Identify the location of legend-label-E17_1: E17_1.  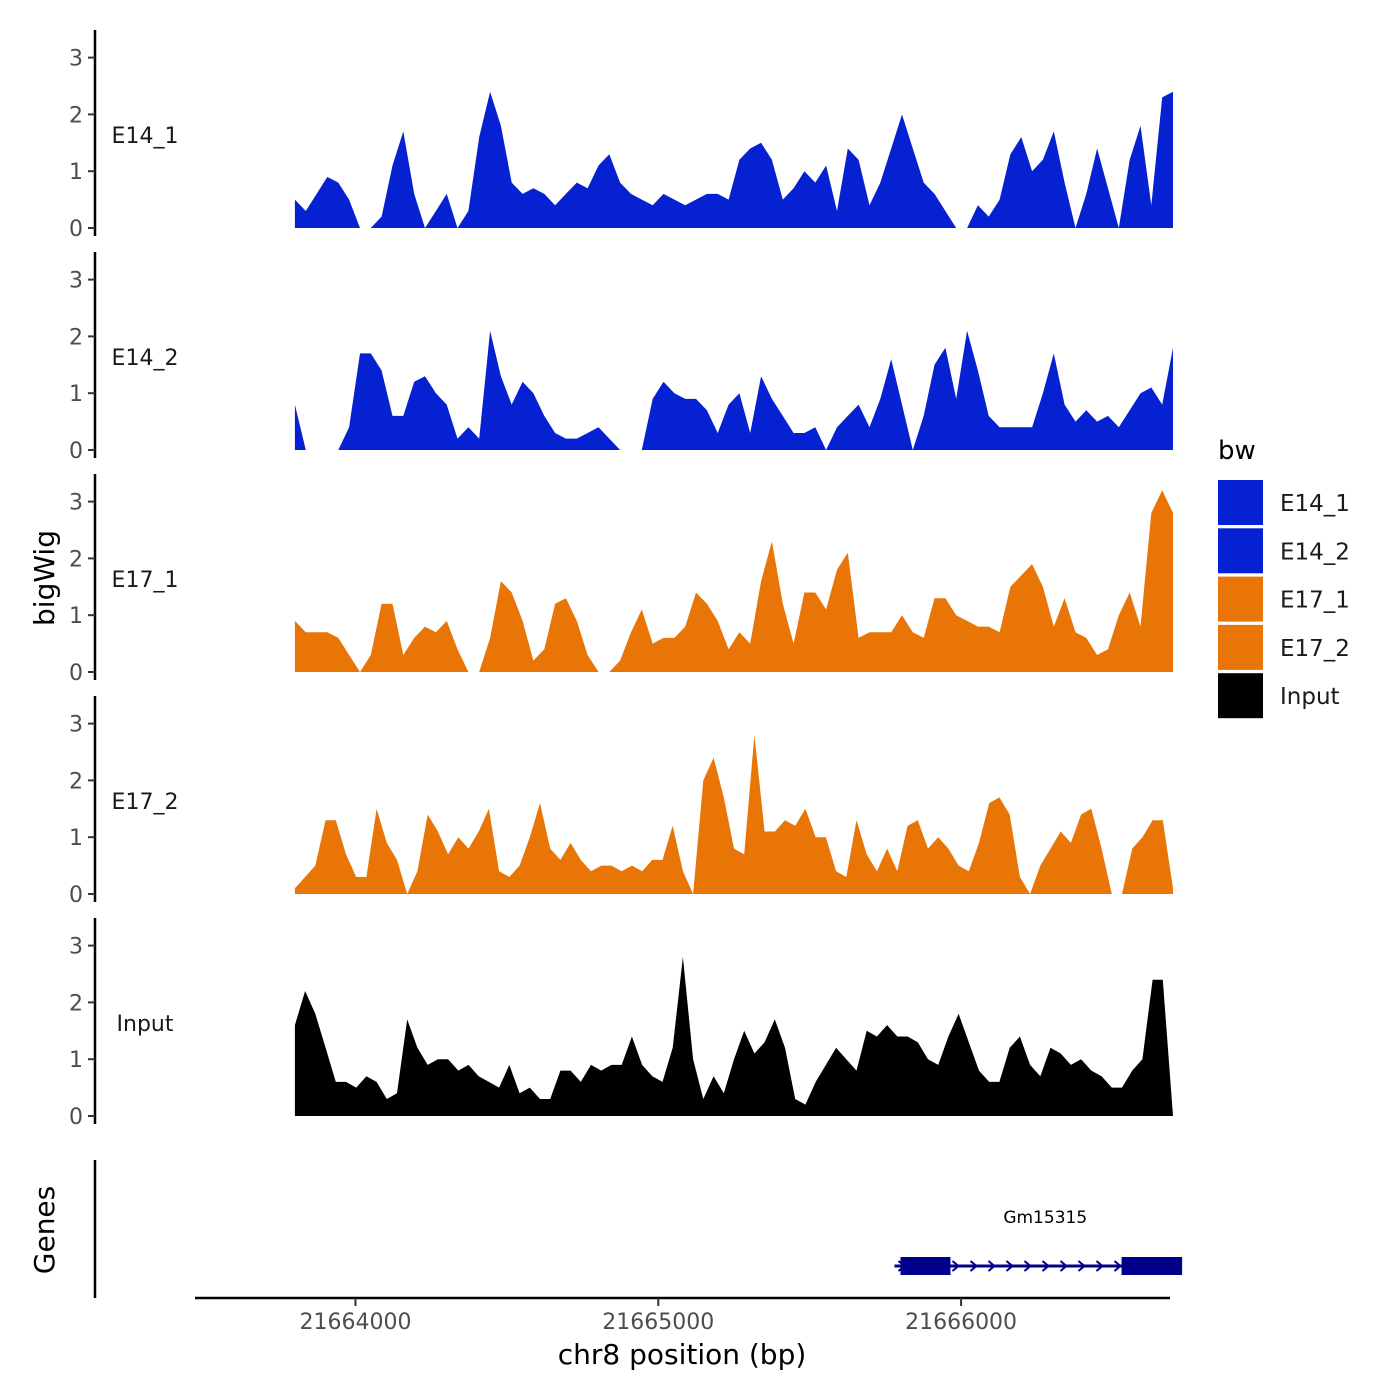
(1315, 601).